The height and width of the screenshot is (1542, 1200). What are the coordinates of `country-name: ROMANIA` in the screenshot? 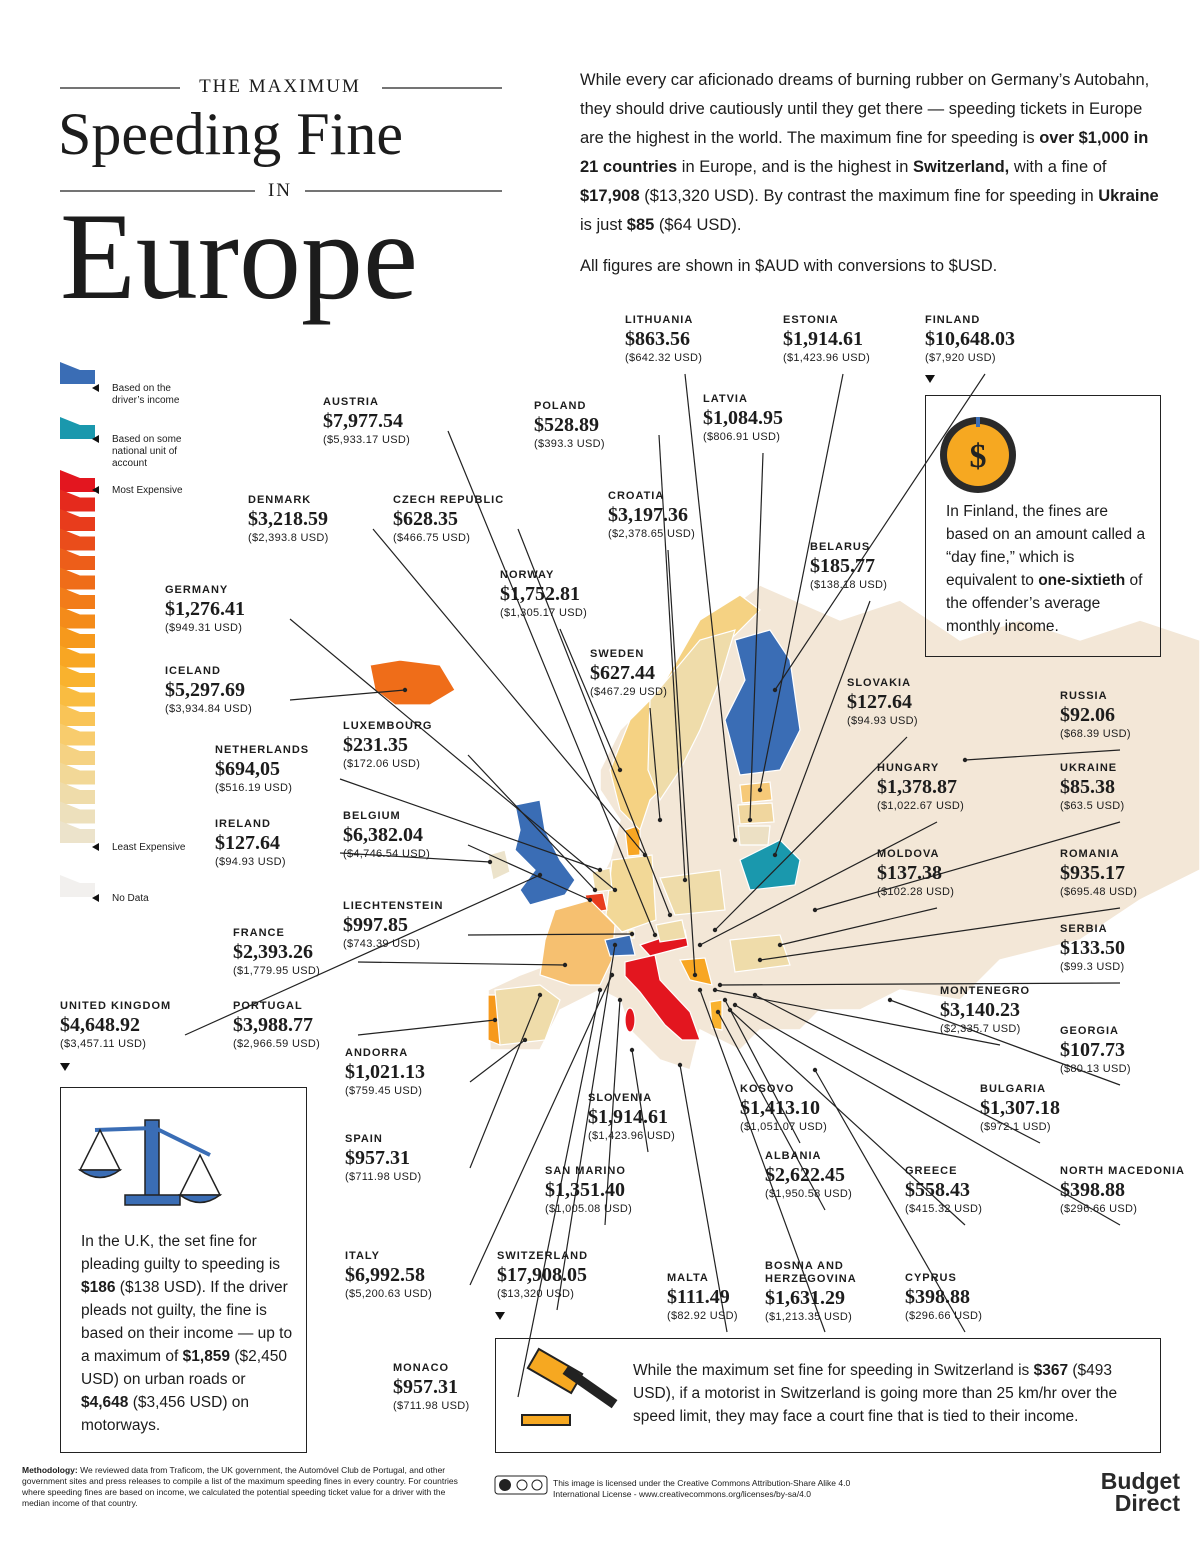 It's located at (1090, 854).